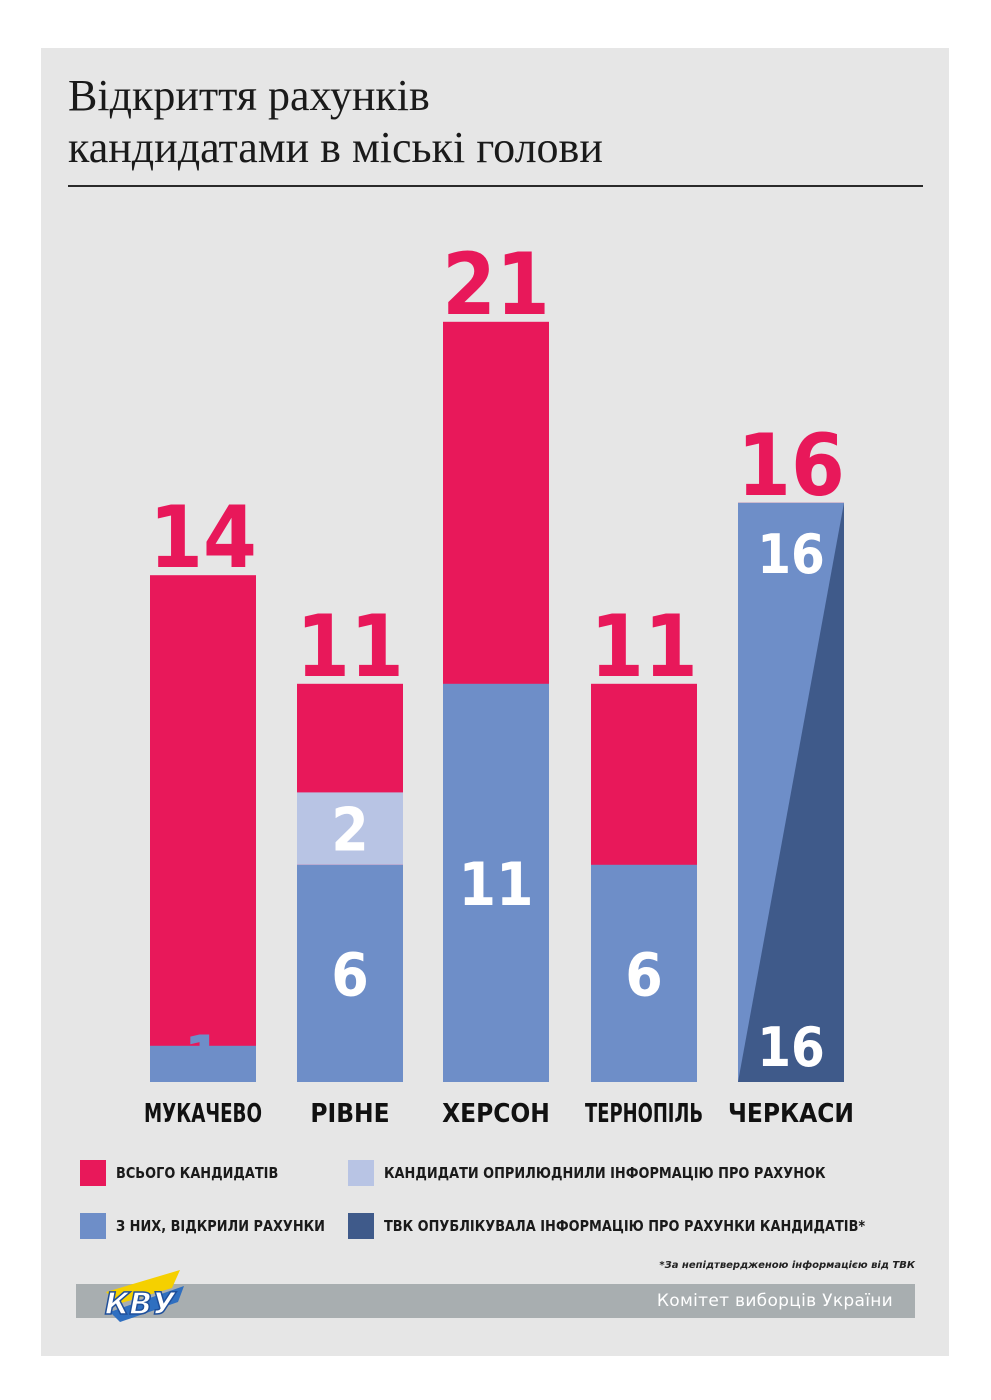 The width and height of the screenshot is (991, 1400). What do you see at coordinates (350, 831) in the screenshot?
I see `value-label-published-by-candidates-category-2: 2` at bounding box center [350, 831].